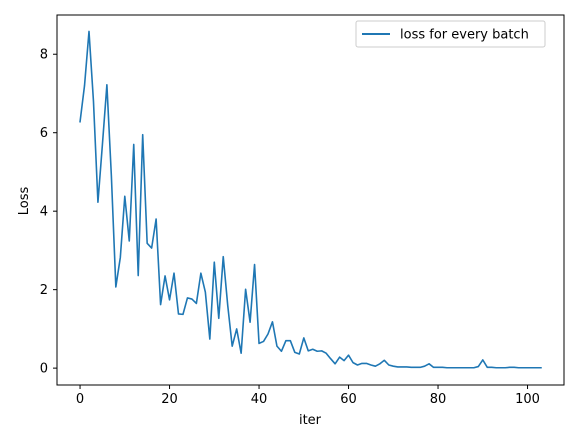  What do you see at coordinates (464, 35) in the screenshot?
I see `legend-label: loss for every batch` at bounding box center [464, 35].